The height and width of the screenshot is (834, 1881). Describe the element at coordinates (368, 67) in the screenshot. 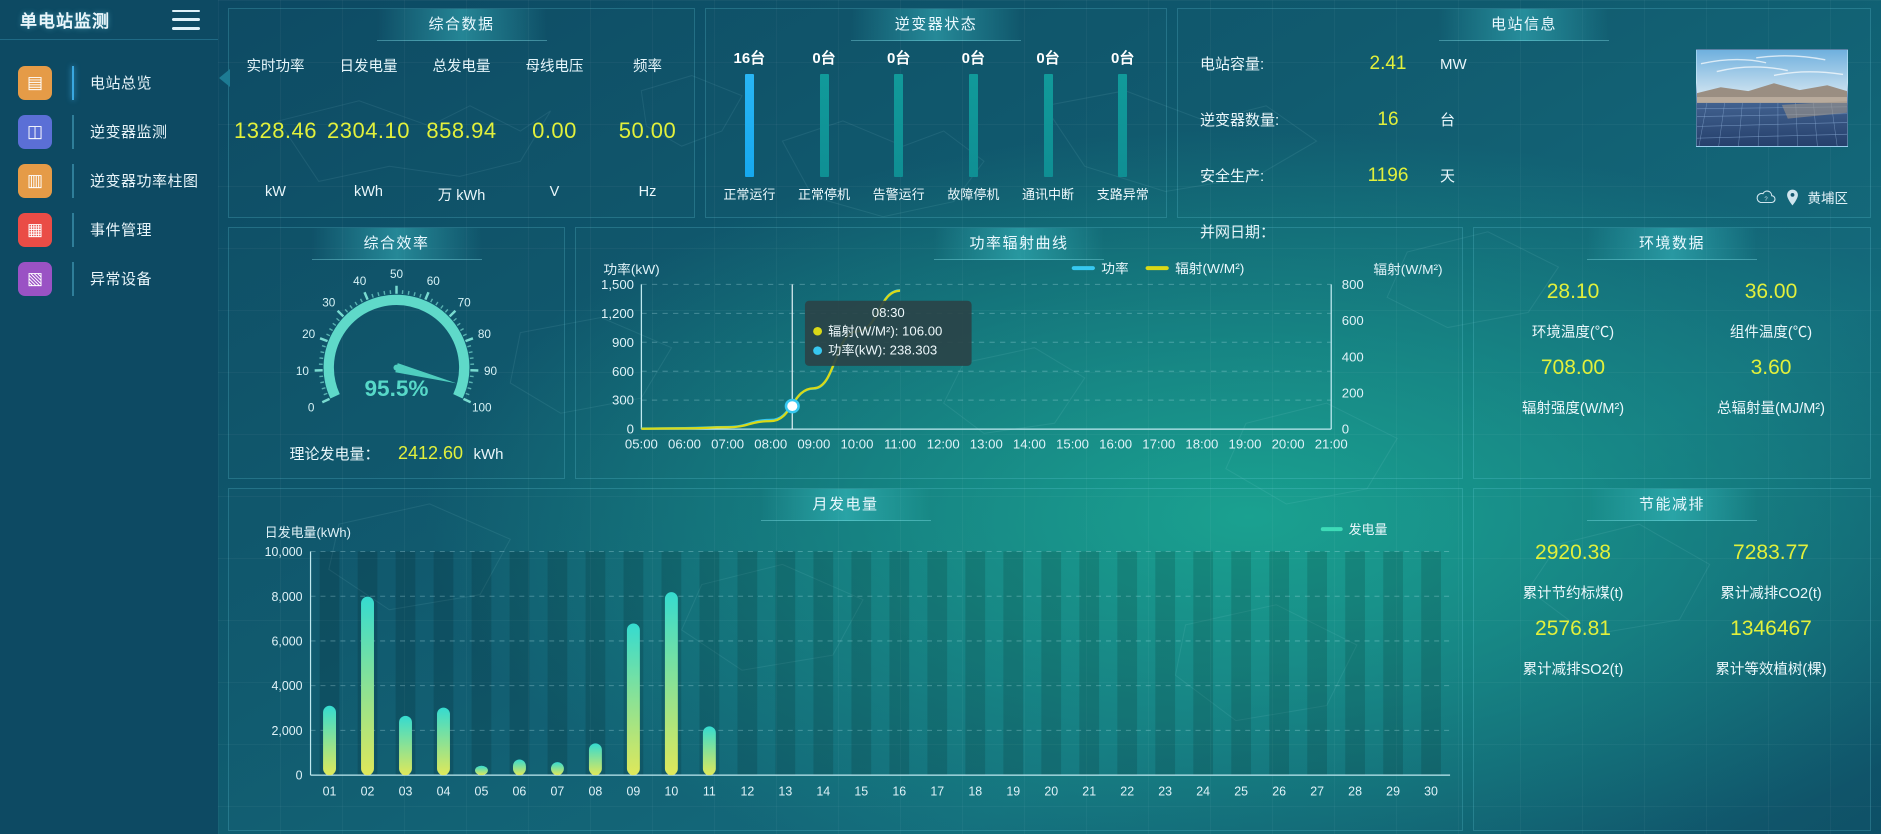

I see `metric-label: 日发电量` at that location.